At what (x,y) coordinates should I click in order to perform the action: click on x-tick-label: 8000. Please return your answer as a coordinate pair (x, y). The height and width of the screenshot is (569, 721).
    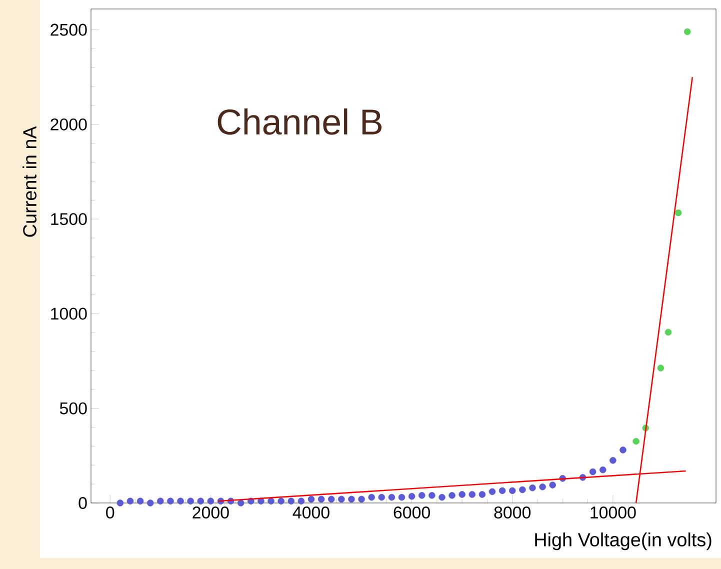
    Looking at the image, I should click on (512, 512).